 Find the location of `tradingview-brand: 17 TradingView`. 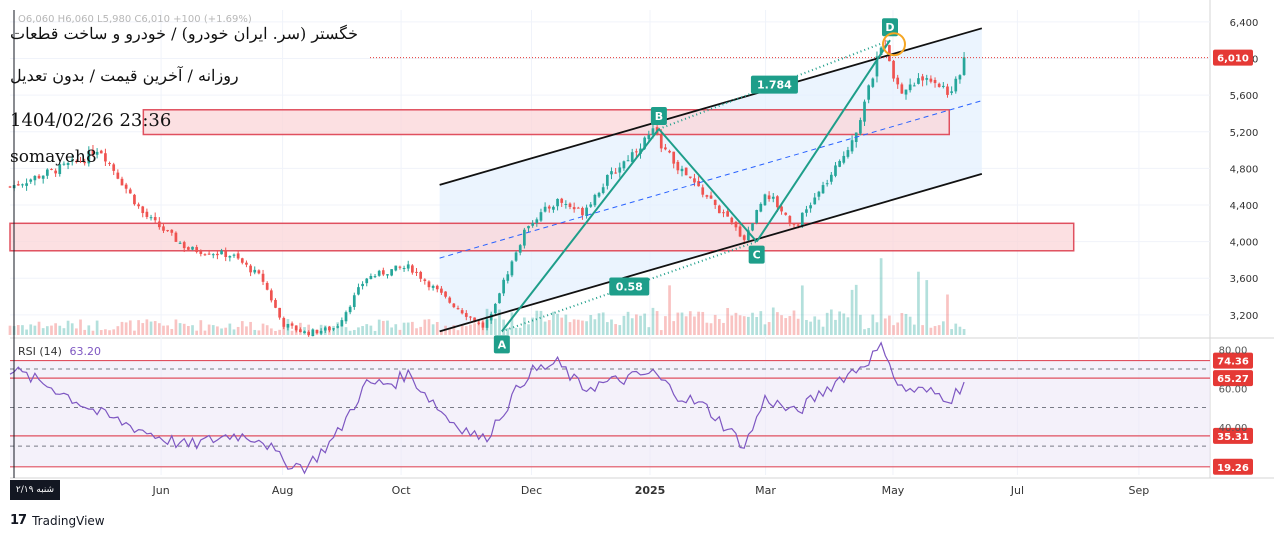

tradingview-brand: 17 TradingView is located at coordinates (57, 520).